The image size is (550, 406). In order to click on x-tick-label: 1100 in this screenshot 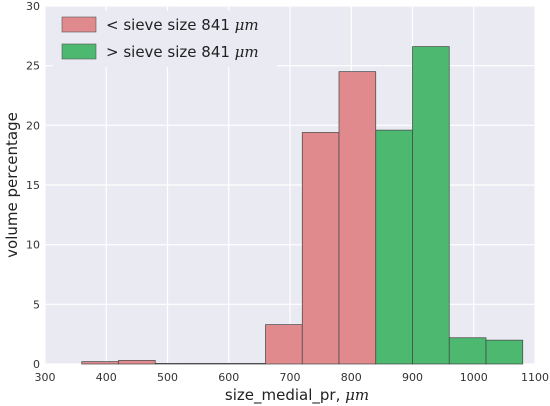, I will do `click(535, 377)`.